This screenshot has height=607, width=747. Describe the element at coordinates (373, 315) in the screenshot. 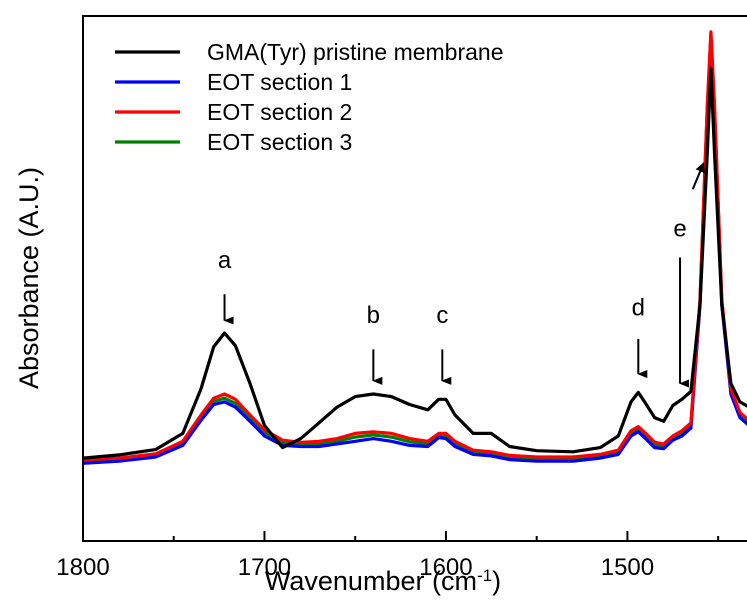

I see `peak-label-b: b` at that location.